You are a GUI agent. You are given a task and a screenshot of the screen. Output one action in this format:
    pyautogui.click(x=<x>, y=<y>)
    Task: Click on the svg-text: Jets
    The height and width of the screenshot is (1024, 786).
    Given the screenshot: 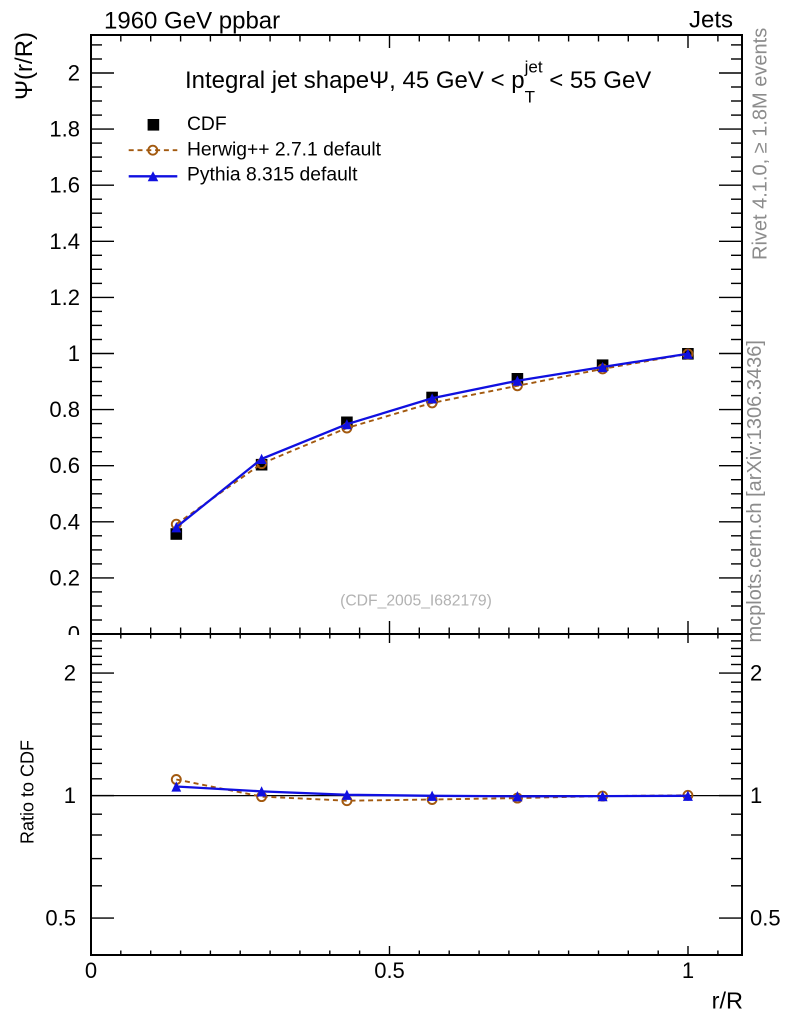 What is the action you would take?
    pyautogui.click(x=711, y=20)
    